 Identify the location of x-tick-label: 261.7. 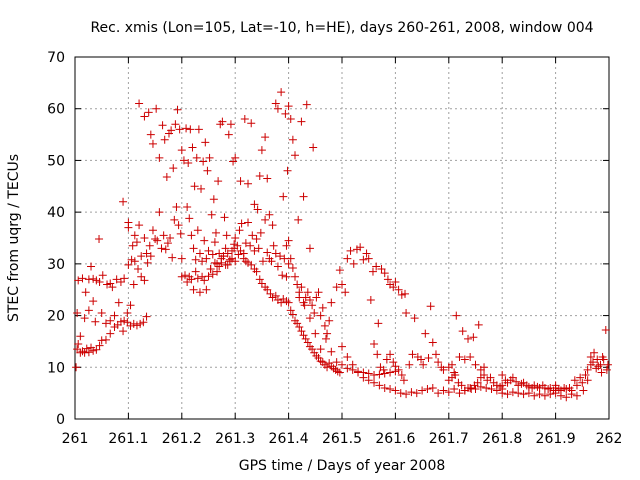
(449, 439).